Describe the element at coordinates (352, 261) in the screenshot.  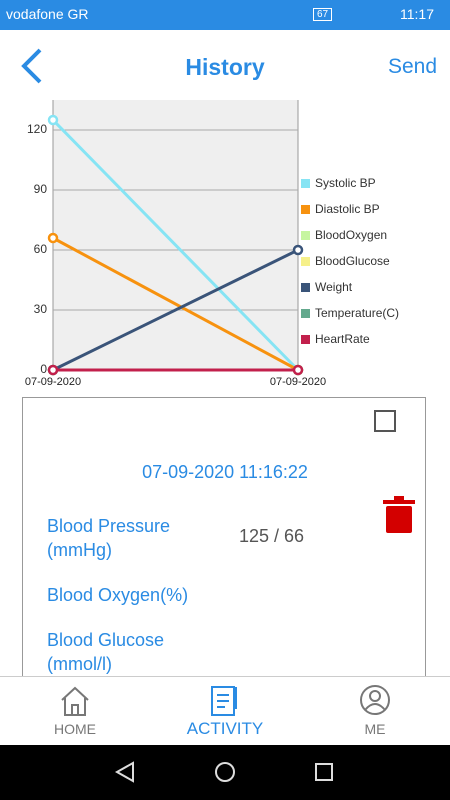
I see `legend-label: BloodGlucose` at that location.